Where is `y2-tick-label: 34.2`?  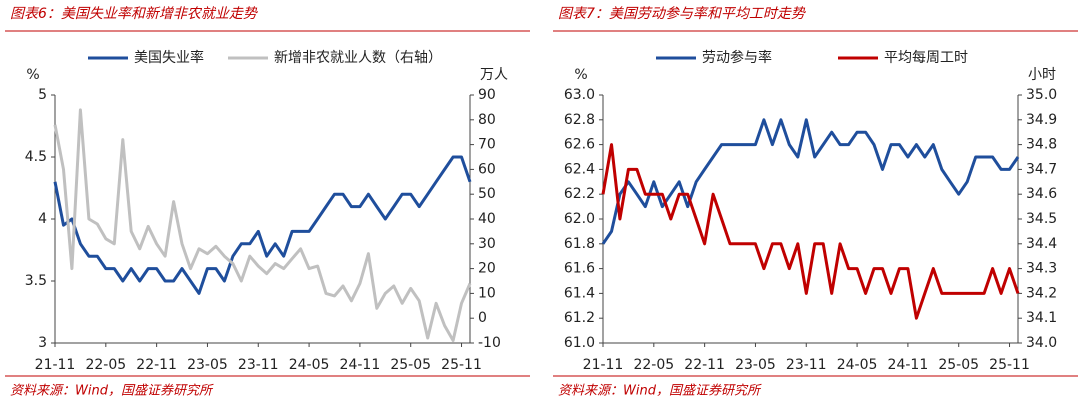 y2-tick-label: 34.2 is located at coordinates (1041, 293).